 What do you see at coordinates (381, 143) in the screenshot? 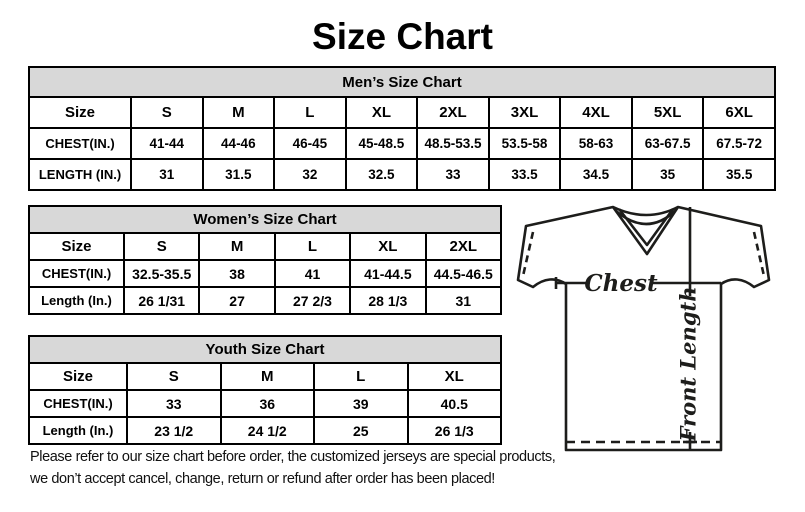
I see `value-cell: 45-48.5` at bounding box center [381, 143].